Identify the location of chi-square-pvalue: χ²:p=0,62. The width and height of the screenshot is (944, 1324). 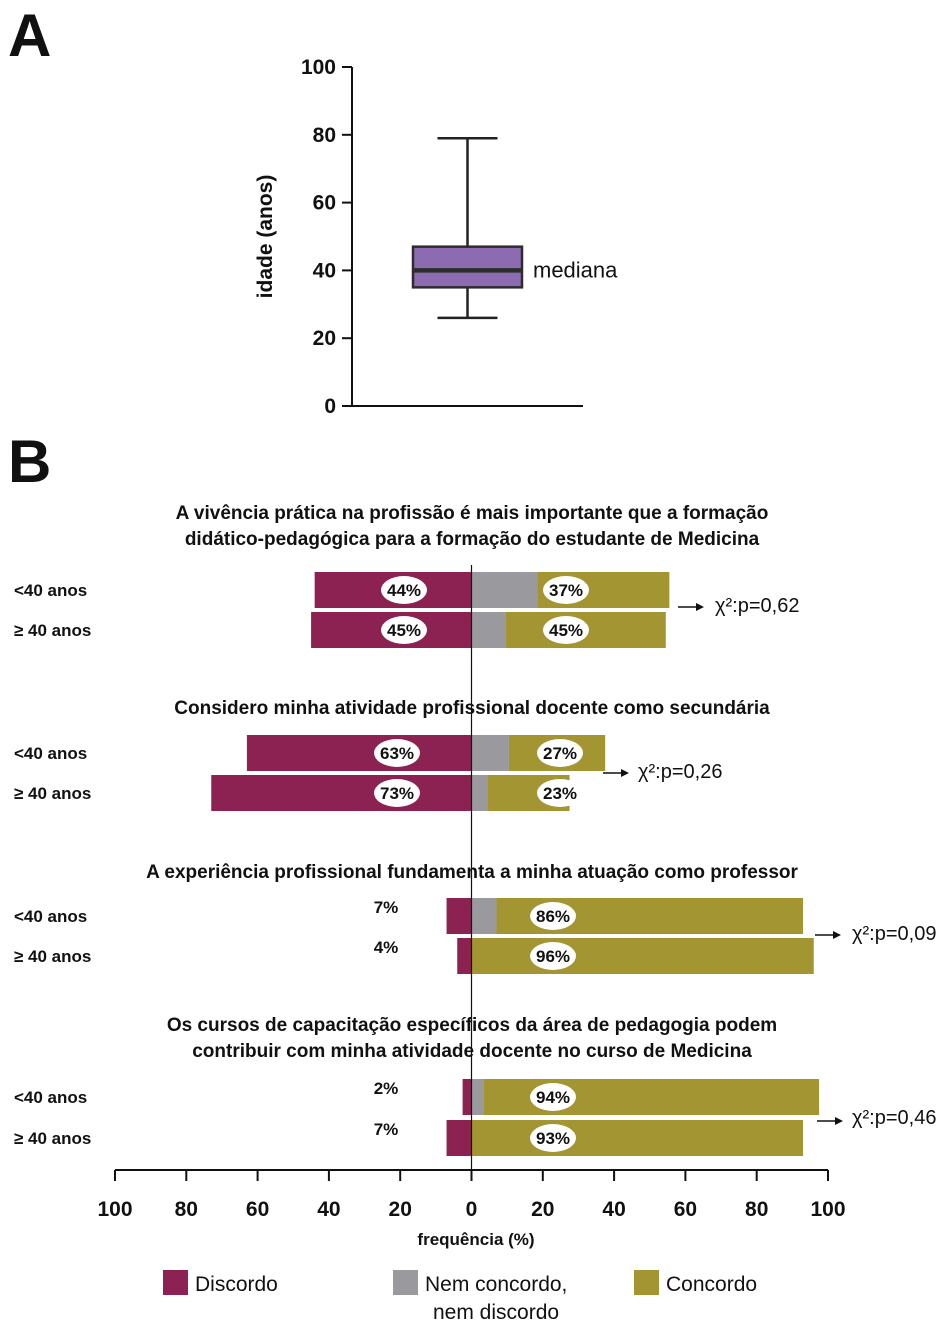
(757, 606).